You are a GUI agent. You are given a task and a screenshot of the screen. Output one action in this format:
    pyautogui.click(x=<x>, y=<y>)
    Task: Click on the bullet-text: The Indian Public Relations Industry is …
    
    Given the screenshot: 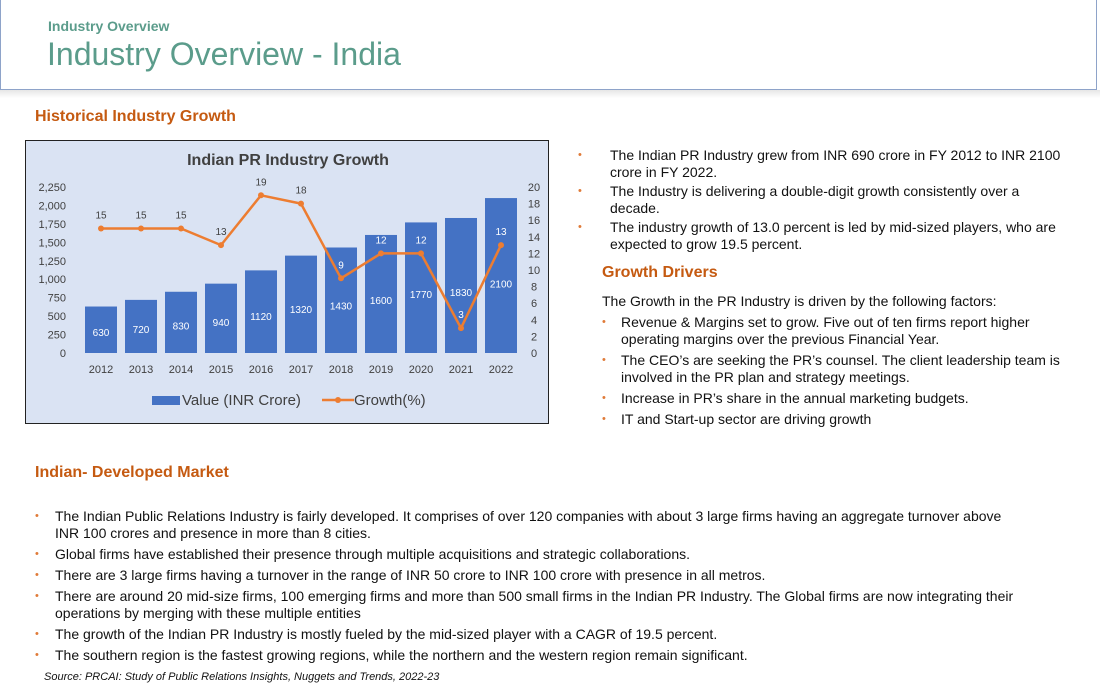 What is the action you would take?
    pyautogui.click(x=528, y=524)
    